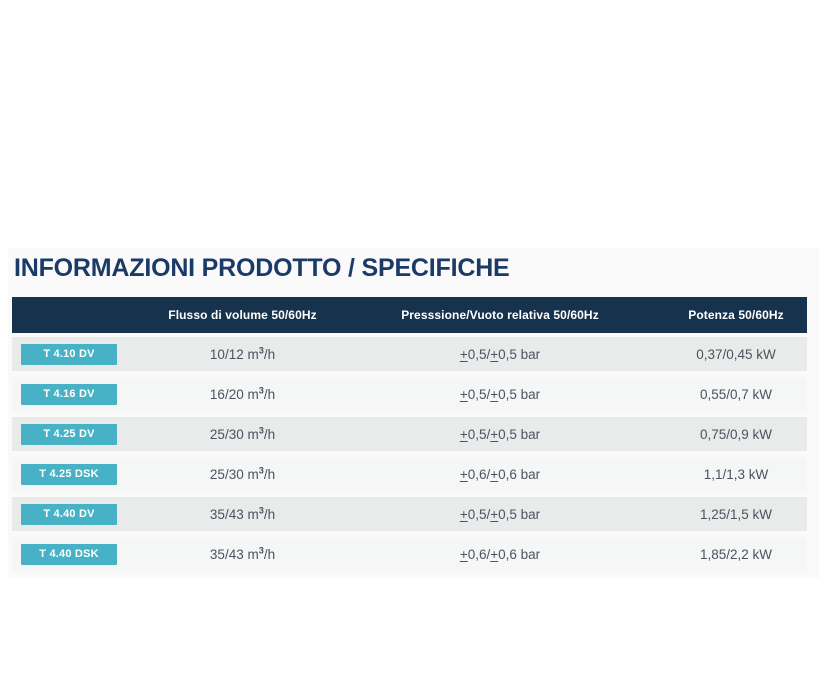  I want to click on model-badge: T 4.40 DV, so click(69, 514).